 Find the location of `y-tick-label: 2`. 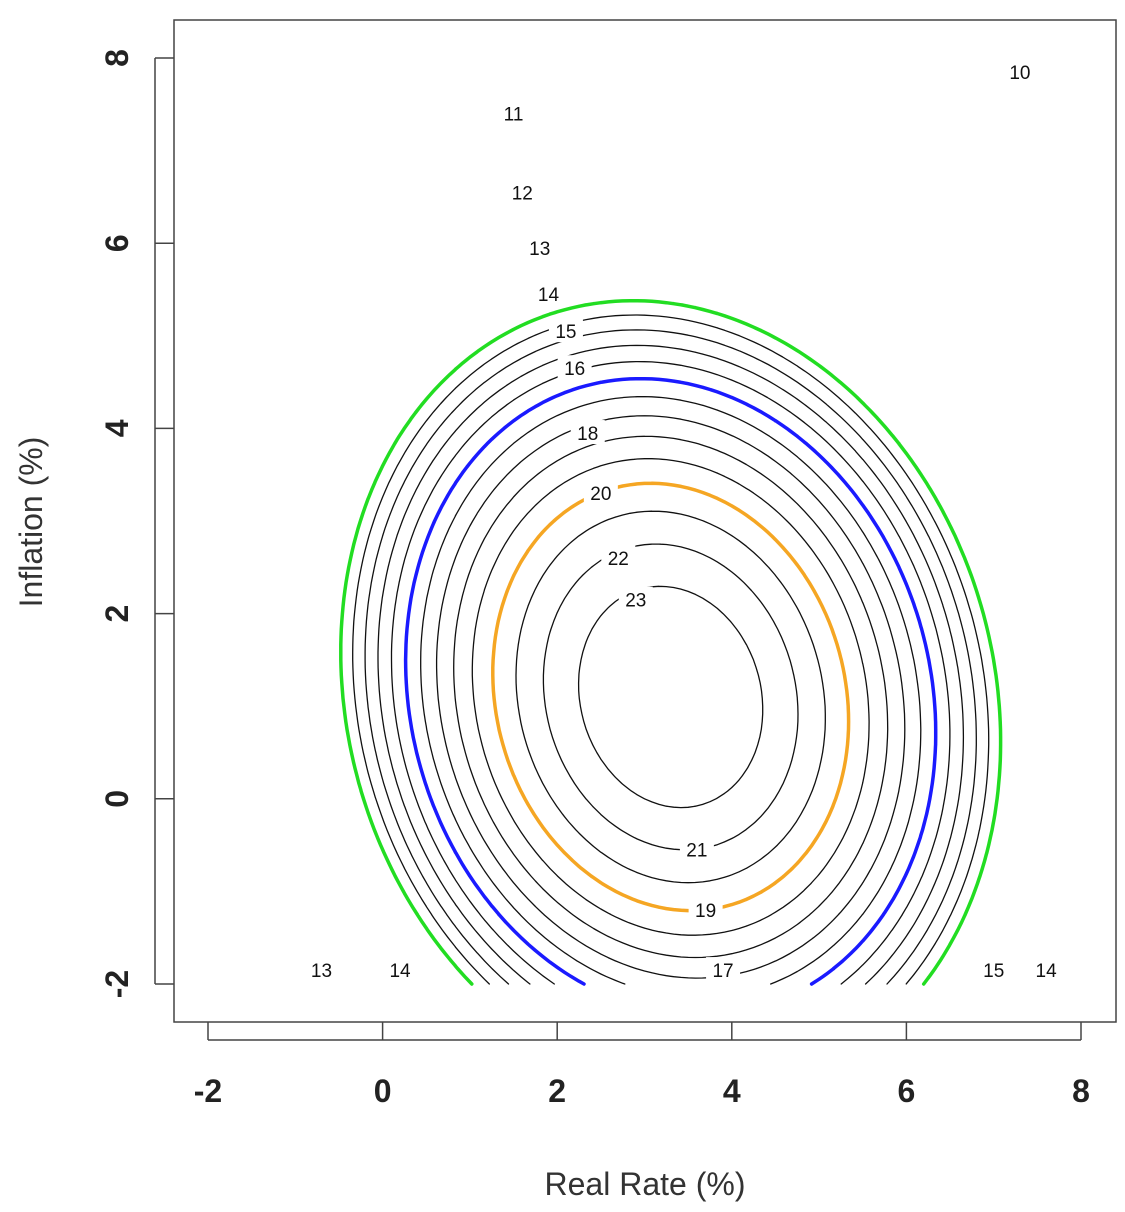

y-tick-label: 2 is located at coordinates (117, 614).